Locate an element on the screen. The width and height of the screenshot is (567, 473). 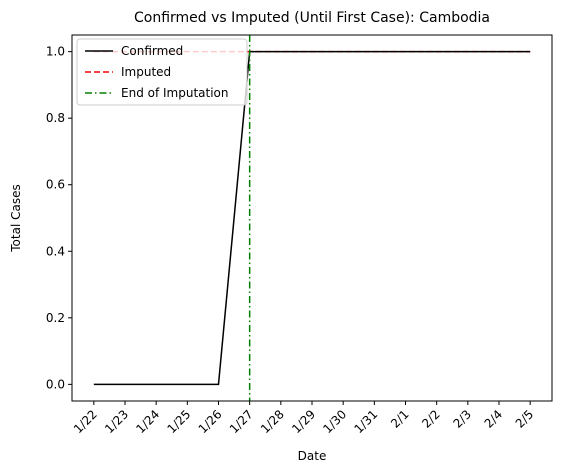
x-tick-label: 2/2 is located at coordinates (431, 419).